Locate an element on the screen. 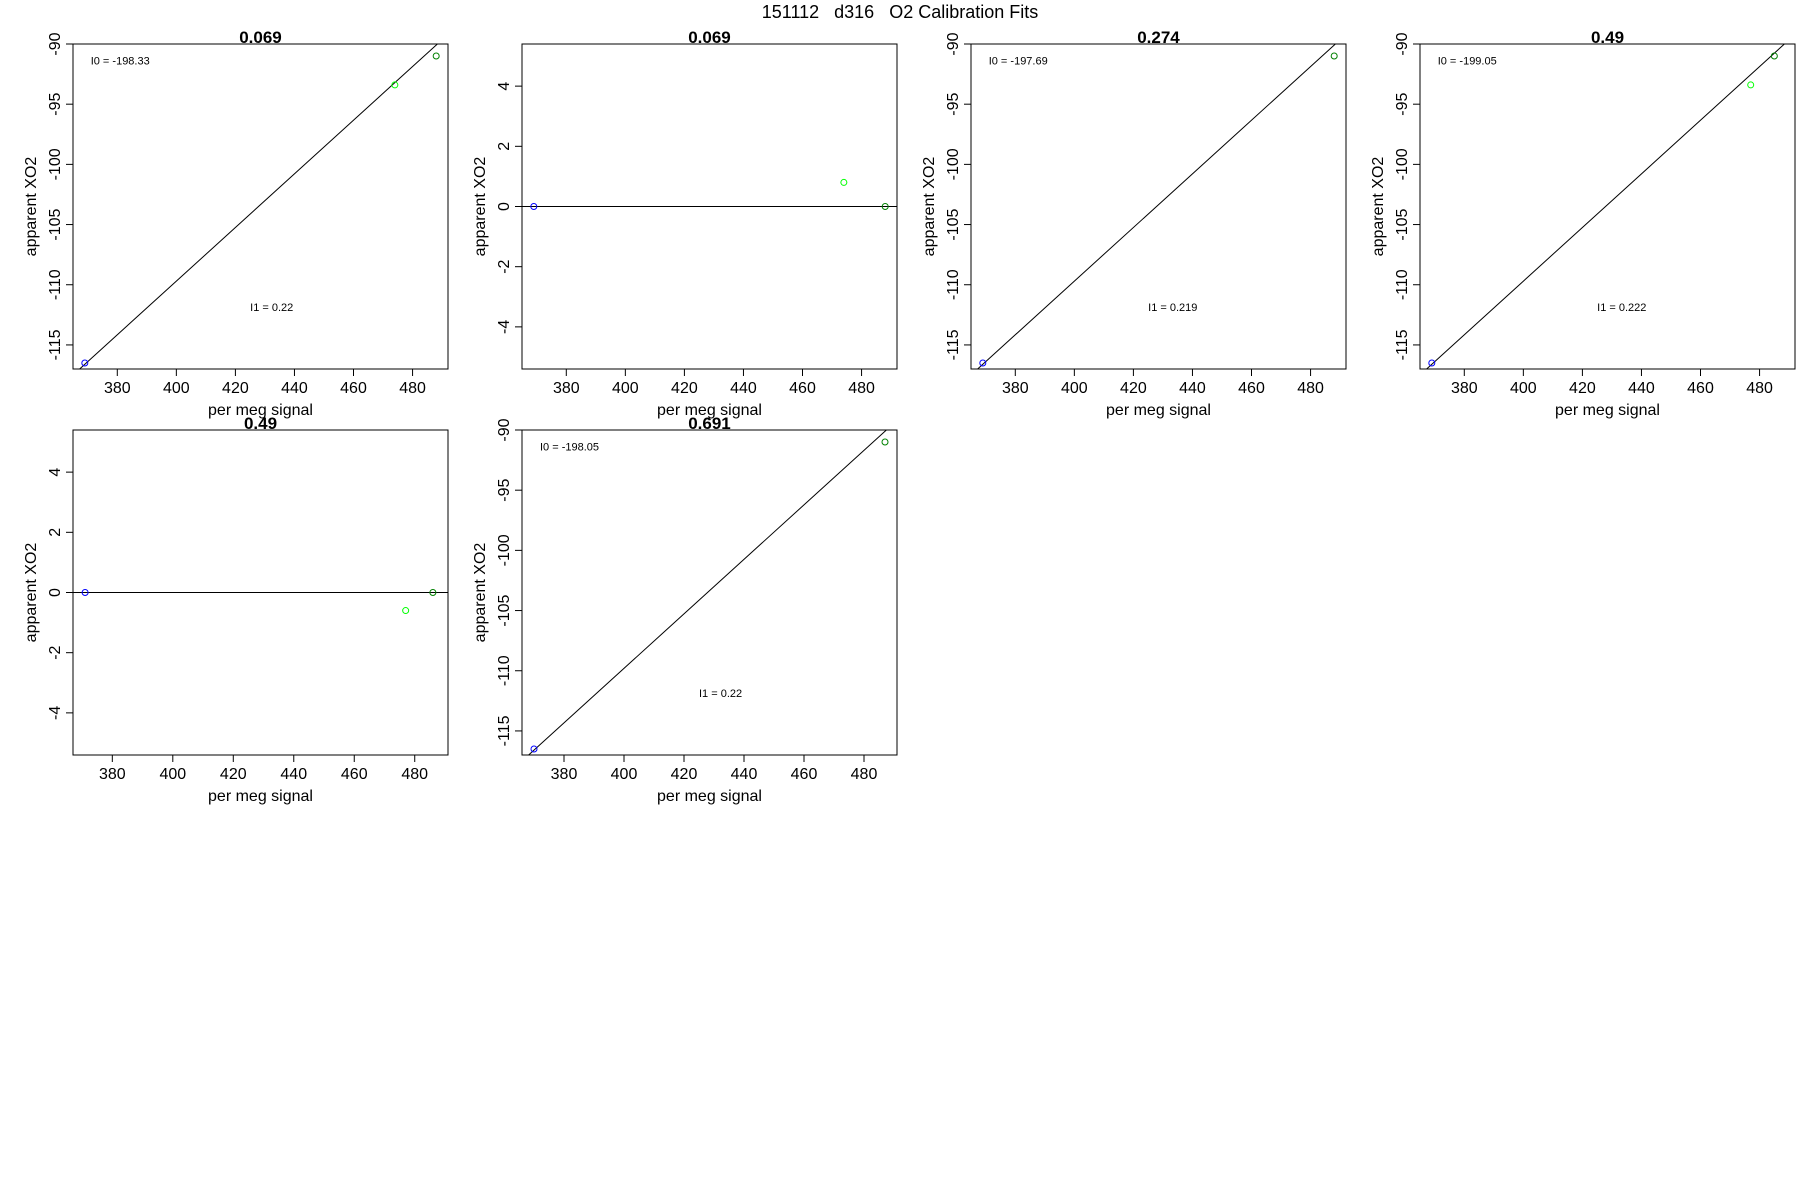 This screenshot has height=1200, width=1800. page-title: 151112 d316 O2 Calibration Fits is located at coordinates (900, 12).